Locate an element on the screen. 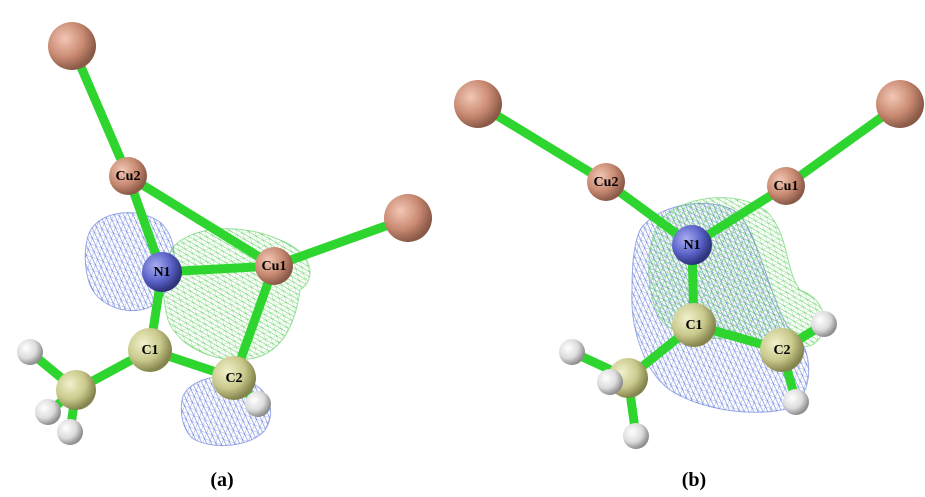  atom-cu1-a: Cu1 is located at coordinates (274, 266).